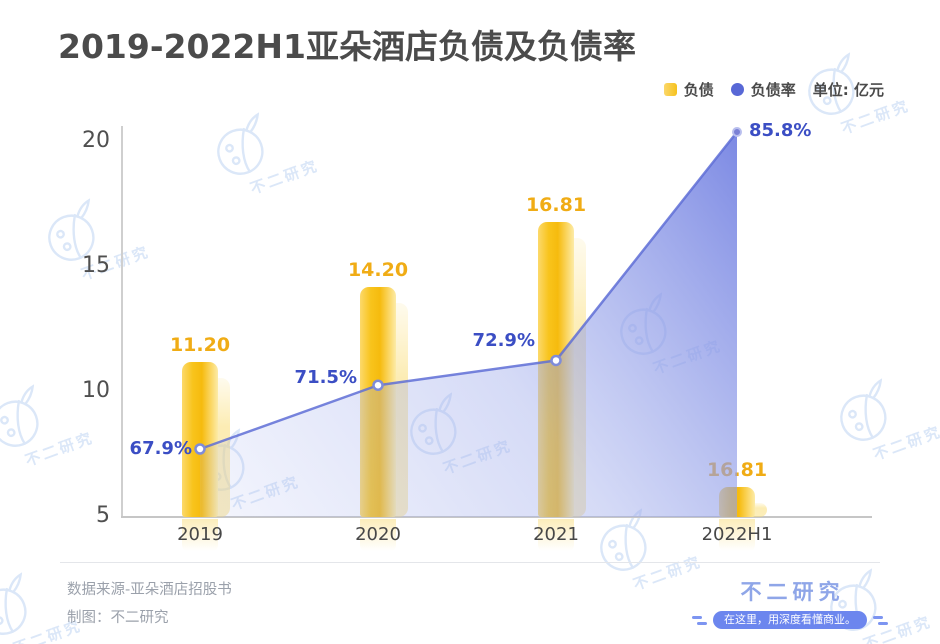  I want to click on x-axis-category-label: 2021, so click(556, 534).